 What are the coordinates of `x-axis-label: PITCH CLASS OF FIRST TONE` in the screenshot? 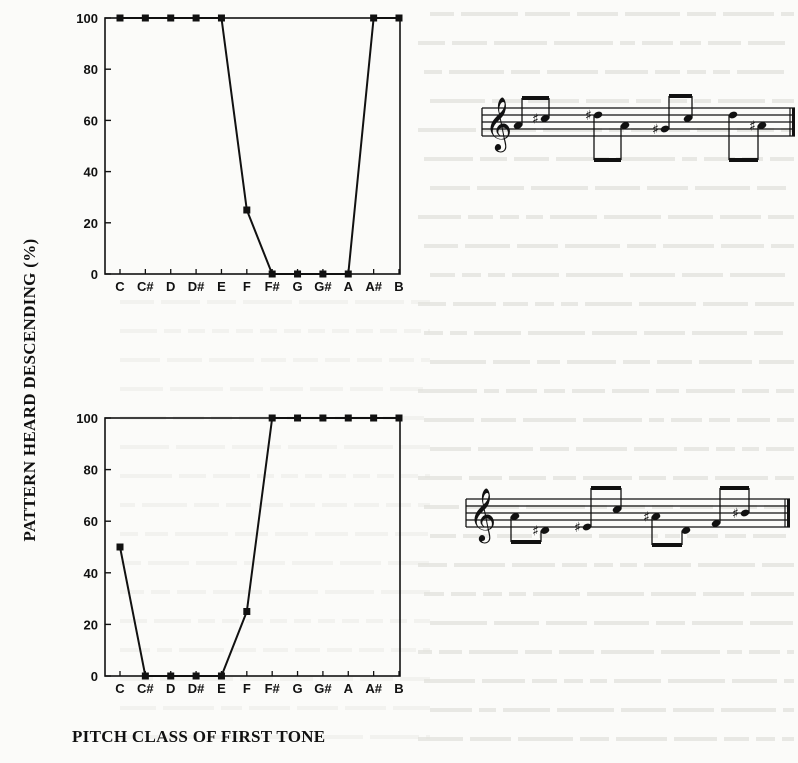 It's located at (199, 736).